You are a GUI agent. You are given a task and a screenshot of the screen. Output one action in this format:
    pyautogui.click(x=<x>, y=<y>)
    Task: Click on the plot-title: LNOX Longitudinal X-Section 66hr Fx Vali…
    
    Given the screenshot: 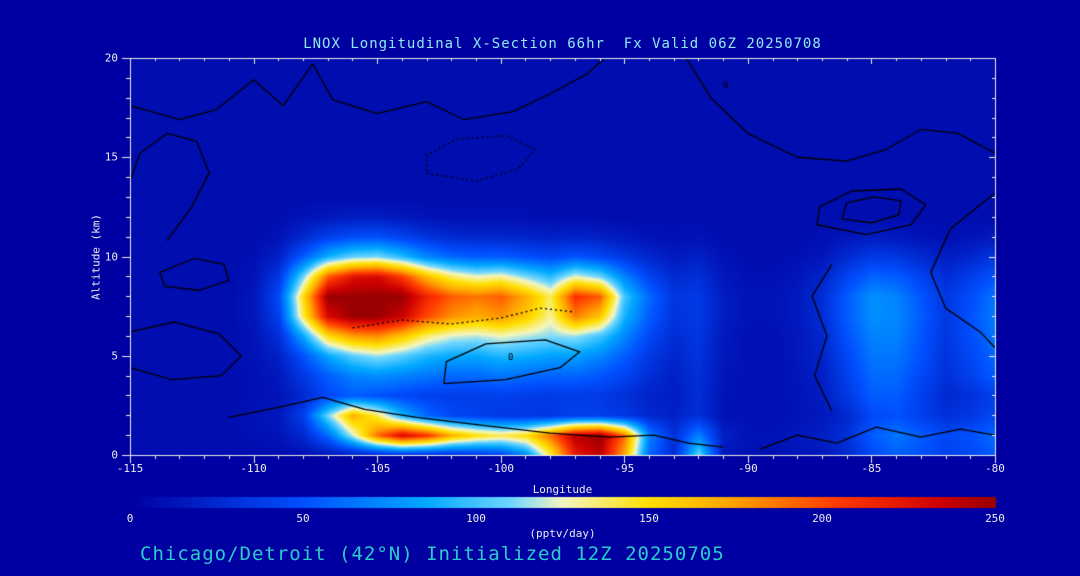 What is the action you would take?
    pyautogui.click(x=562, y=44)
    